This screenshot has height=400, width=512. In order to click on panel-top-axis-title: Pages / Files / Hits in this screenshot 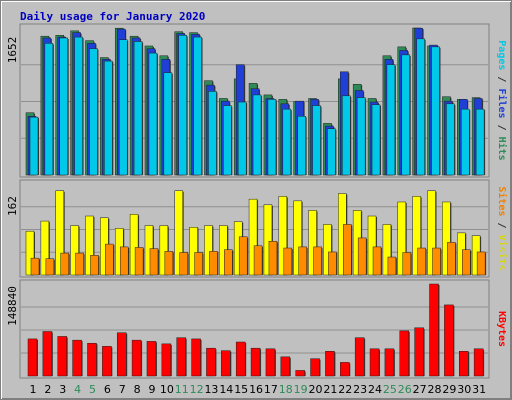, I will do `click(502, 100)`.